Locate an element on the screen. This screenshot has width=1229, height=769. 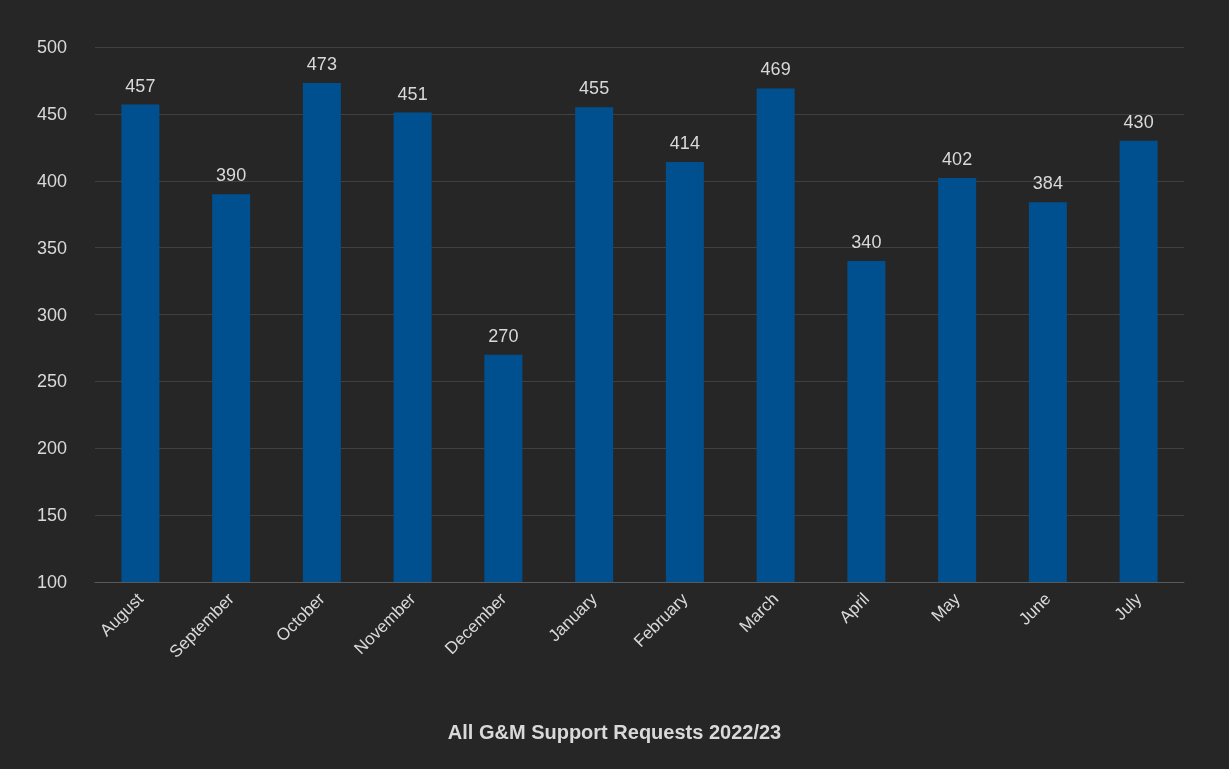
y-tick-label: 350 is located at coordinates (51, 247).